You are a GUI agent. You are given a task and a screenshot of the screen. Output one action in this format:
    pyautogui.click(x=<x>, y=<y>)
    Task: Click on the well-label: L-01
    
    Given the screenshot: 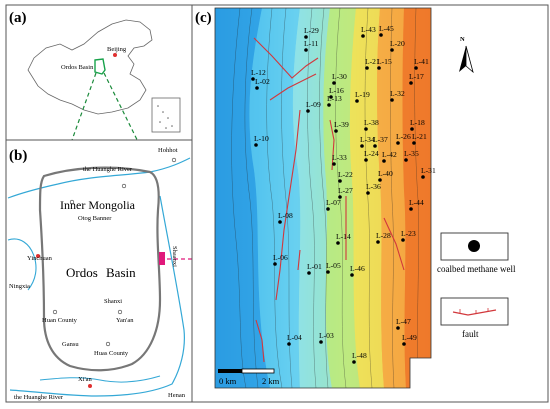 What is the action you would take?
    pyautogui.click(x=314, y=266)
    